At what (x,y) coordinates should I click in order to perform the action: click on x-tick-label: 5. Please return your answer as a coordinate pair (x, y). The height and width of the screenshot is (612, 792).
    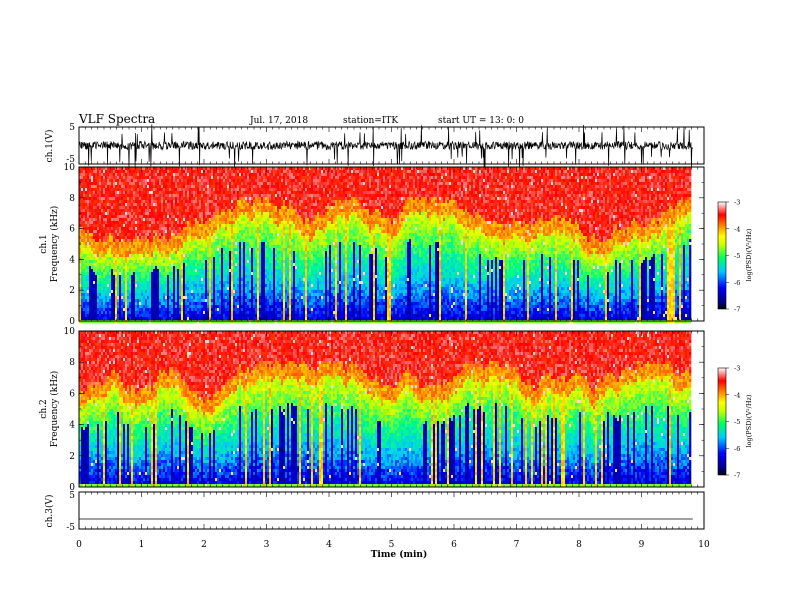
    Looking at the image, I should click on (392, 545).